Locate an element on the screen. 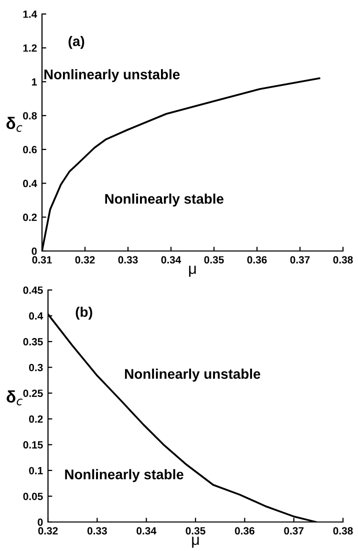 Image resolution: width=358 pixels, height=551 pixels. y-tick-label: 0.15 is located at coordinates (33, 445).